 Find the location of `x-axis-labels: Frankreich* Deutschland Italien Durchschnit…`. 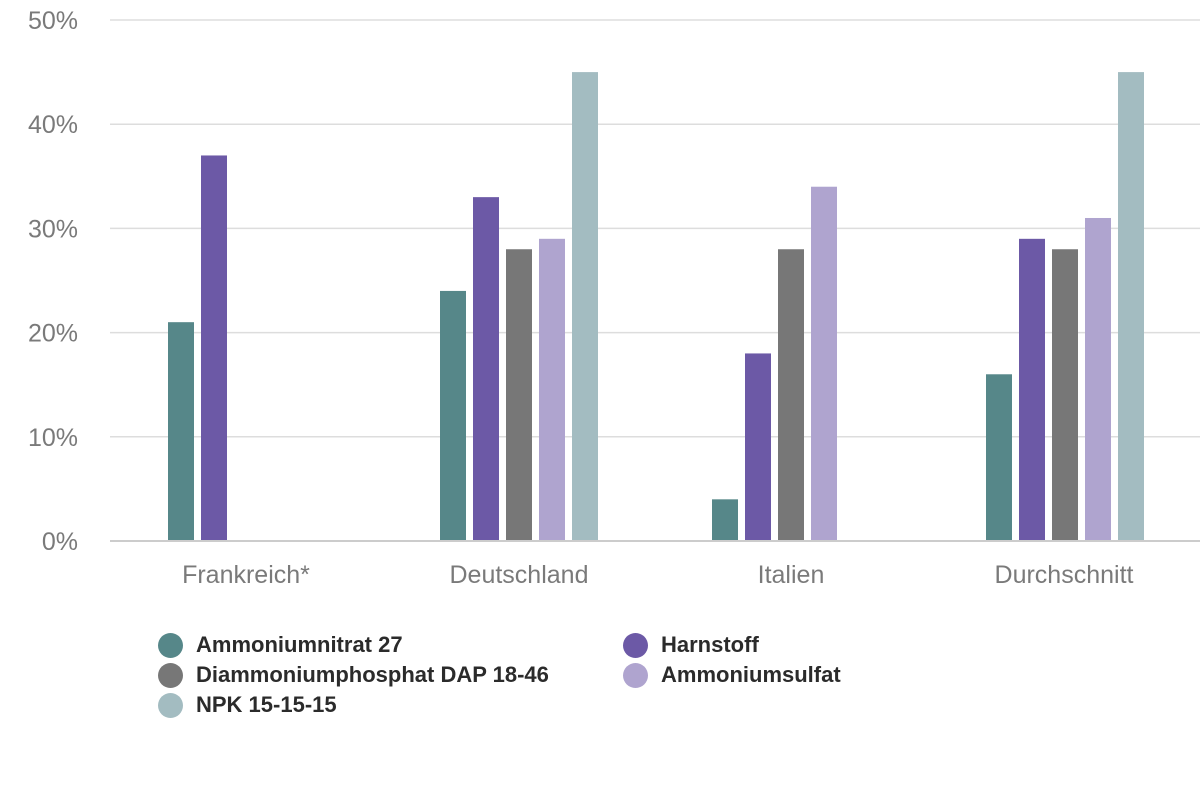

x-axis-labels: Frankreich* Deutschland Italien Durchschnit… is located at coordinates (657, 575).